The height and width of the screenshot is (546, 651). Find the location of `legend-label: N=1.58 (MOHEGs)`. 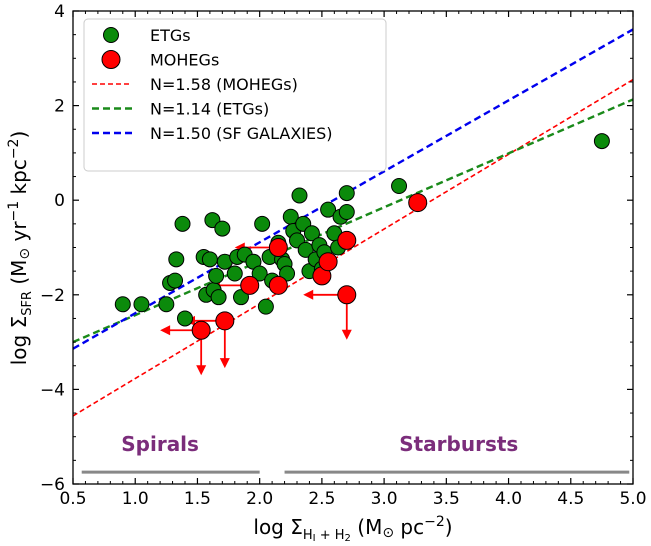

legend-label: N=1.58 (MOHEGs) is located at coordinates (224, 84).